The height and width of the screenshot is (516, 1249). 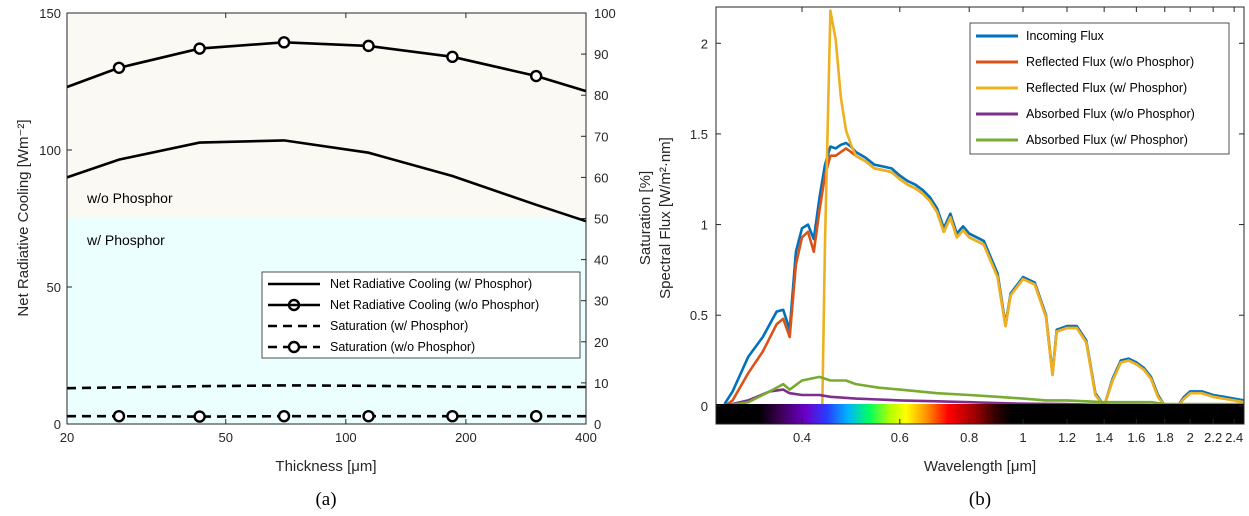 What do you see at coordinates (399, 326) in the screenshot?
I see `legend-label: Saturation (w/ Phosphor)` at bounding box center [399, 326].